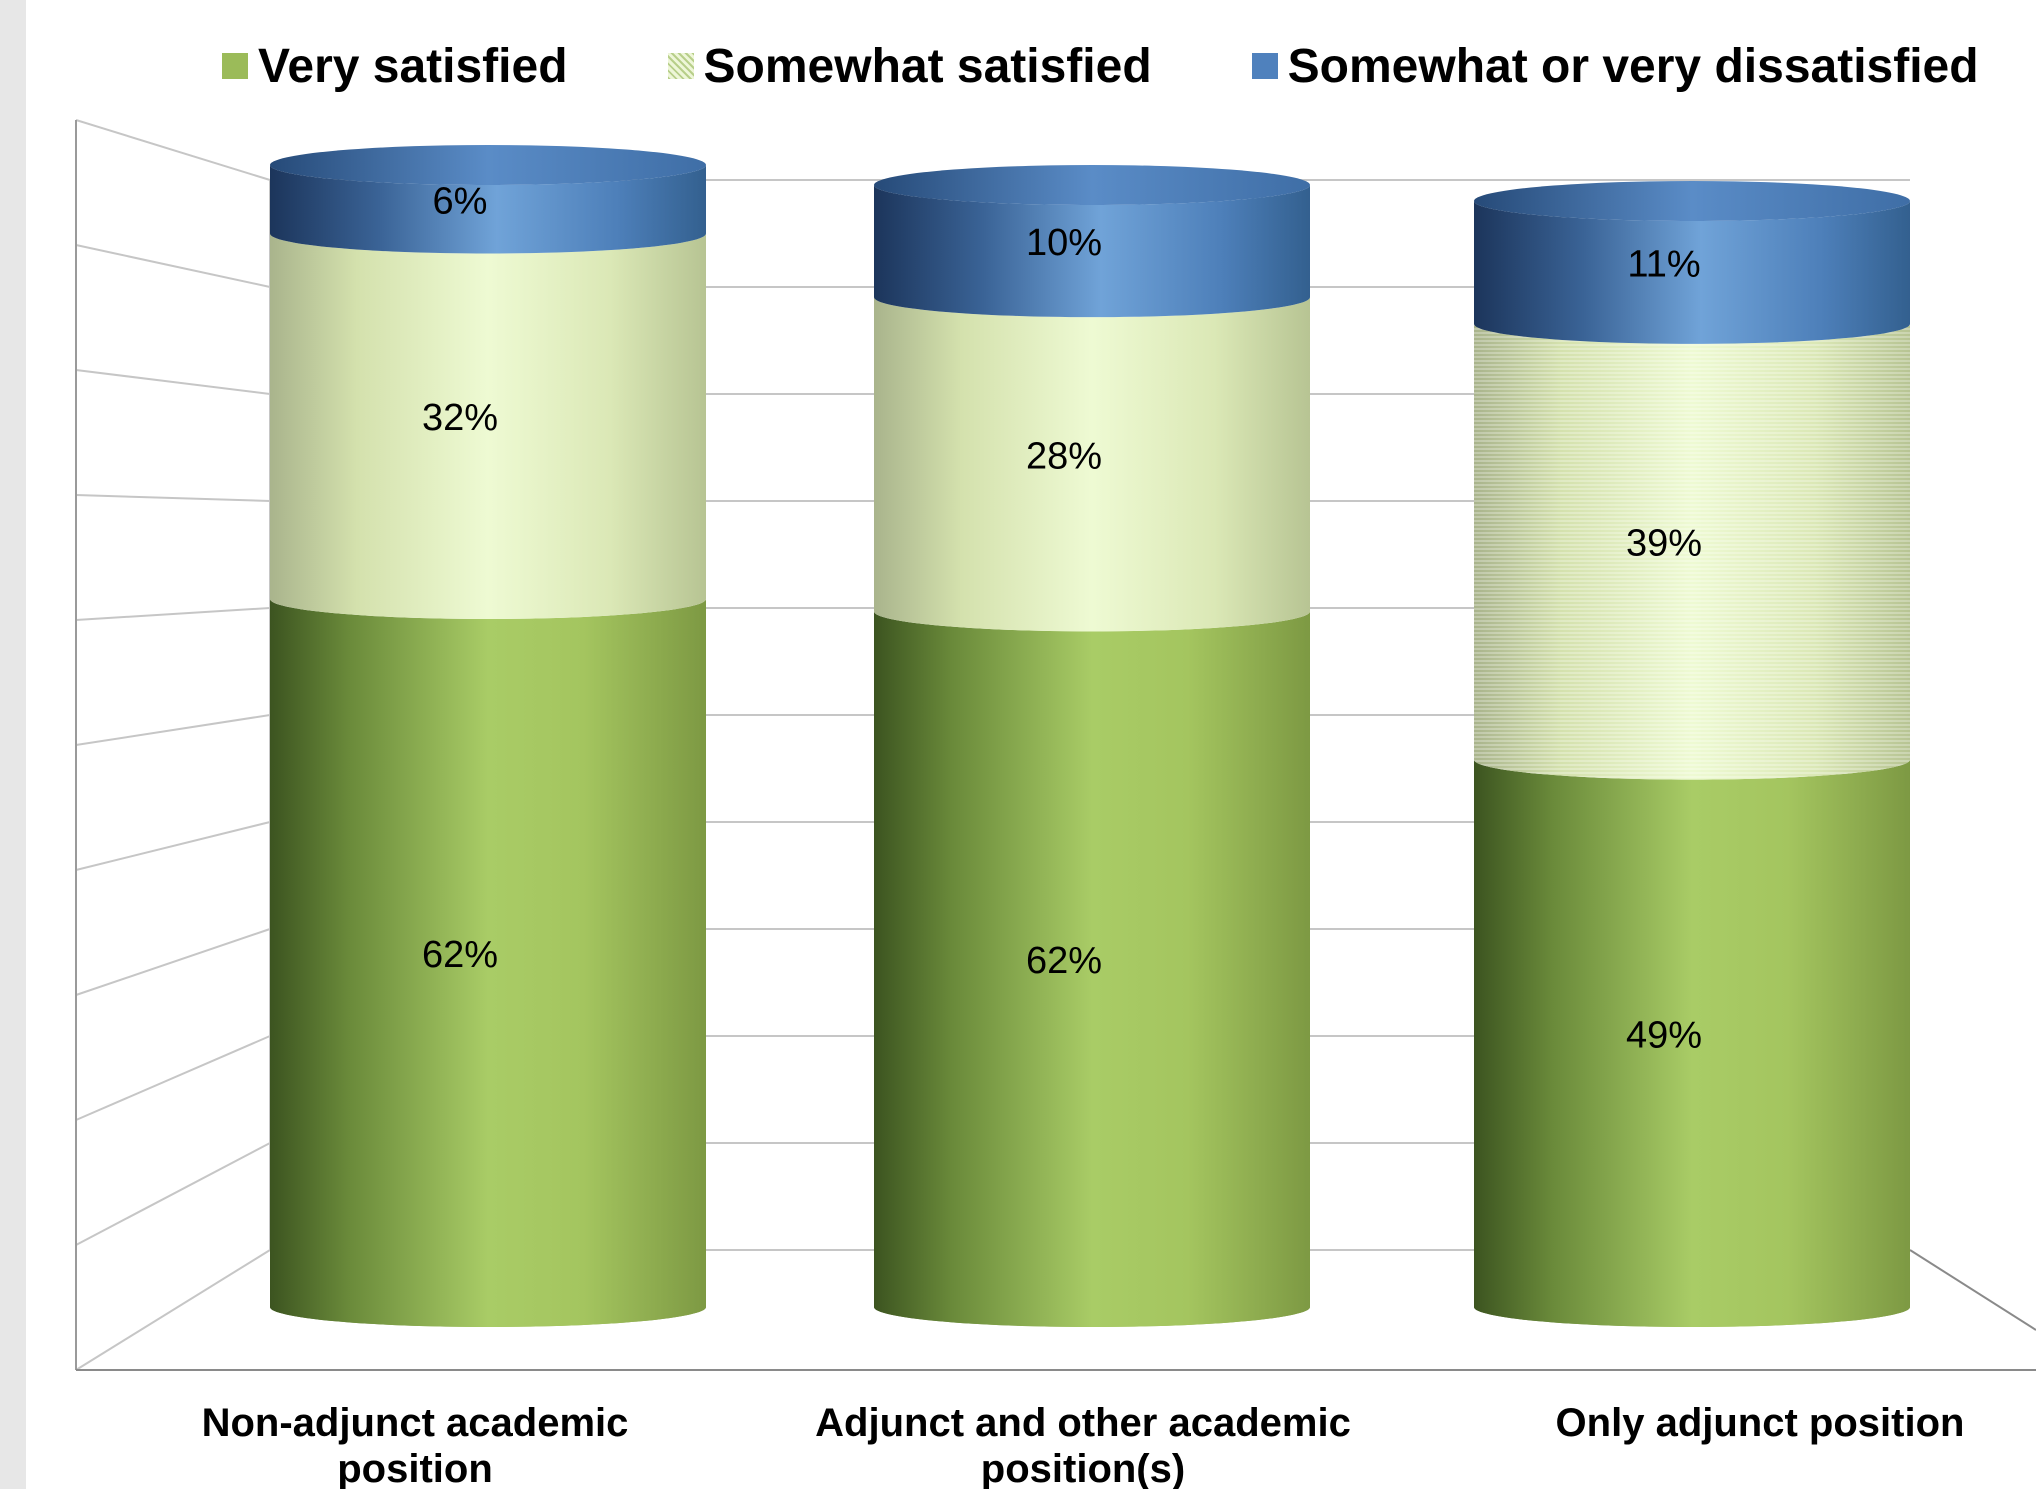  Describe the element at coordinates (1083, 1423) in the screenshot. I see `category-tick-label: Adjunct and other academic` at that location.